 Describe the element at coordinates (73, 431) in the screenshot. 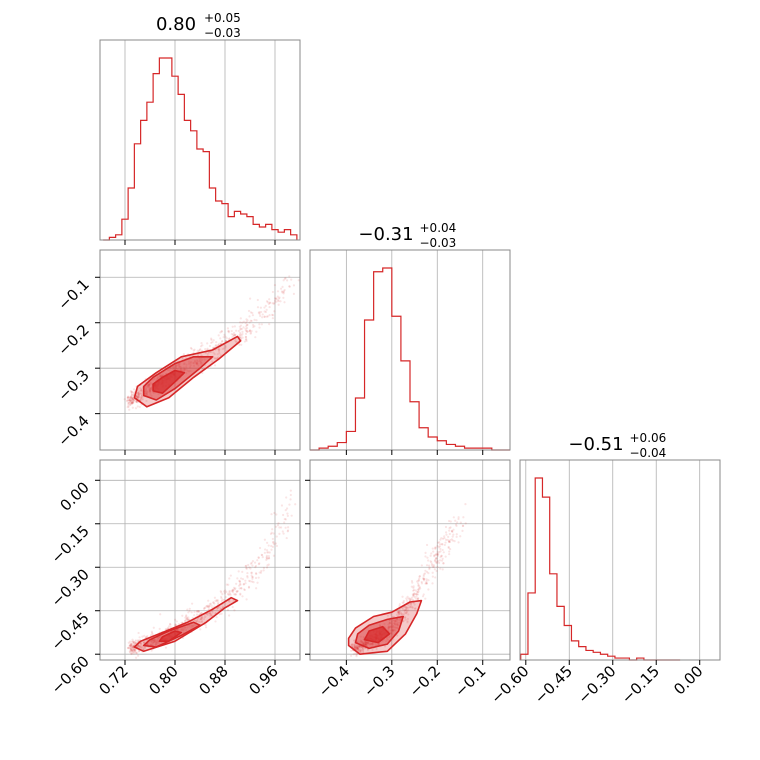

I see `y-tick-label: −0.4` at that location.